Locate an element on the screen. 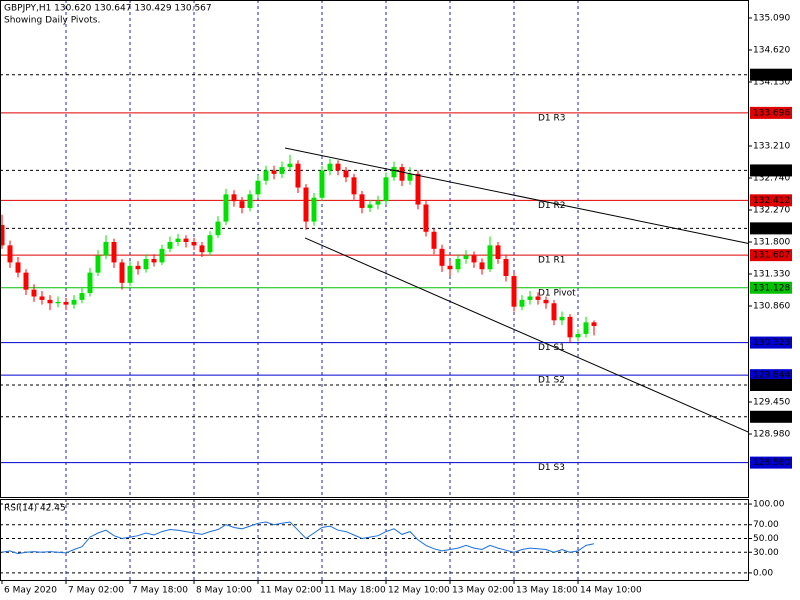  x-tick-label: 13 May 02:00 is located at coordinates (483, 591).